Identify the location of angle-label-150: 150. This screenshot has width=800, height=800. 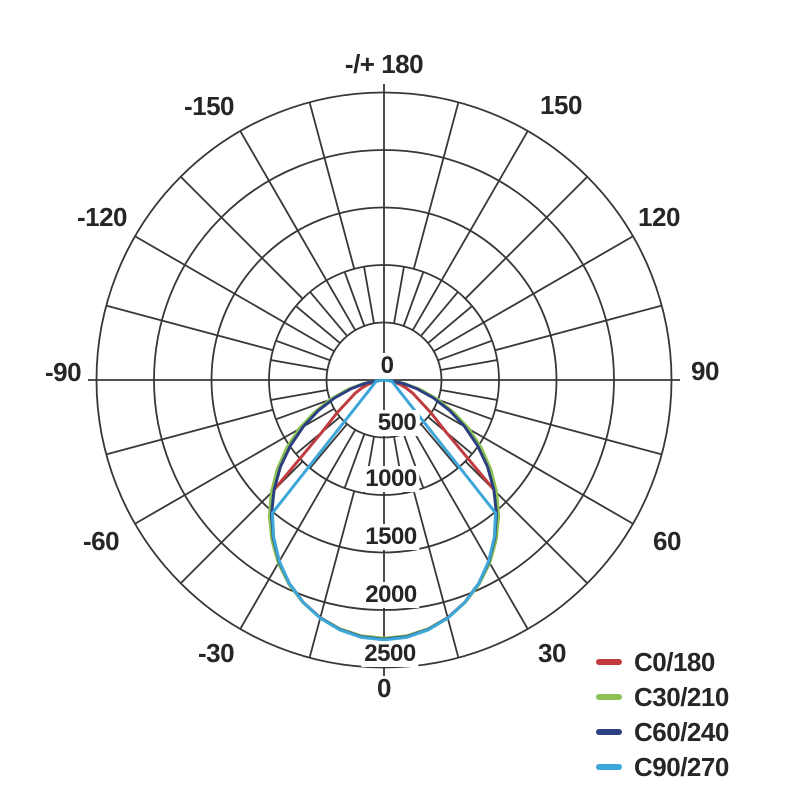
(561, 105).